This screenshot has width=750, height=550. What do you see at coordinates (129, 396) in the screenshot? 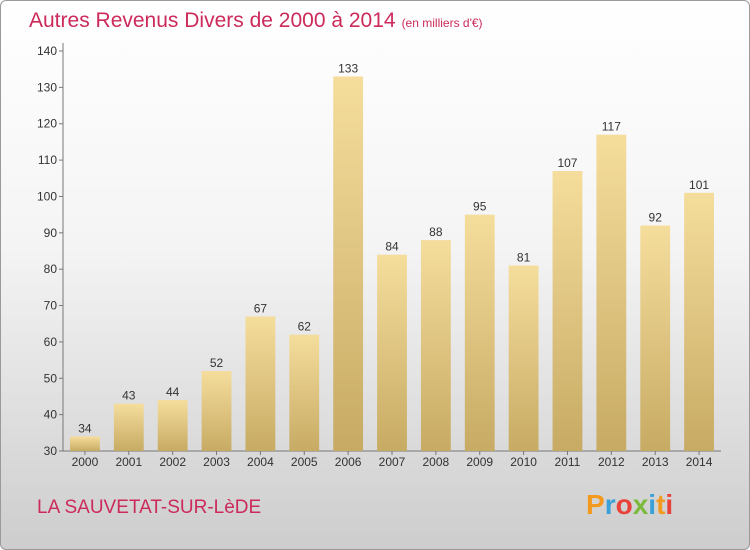
I see `data-label: 43` at bounding box center [129, 396].